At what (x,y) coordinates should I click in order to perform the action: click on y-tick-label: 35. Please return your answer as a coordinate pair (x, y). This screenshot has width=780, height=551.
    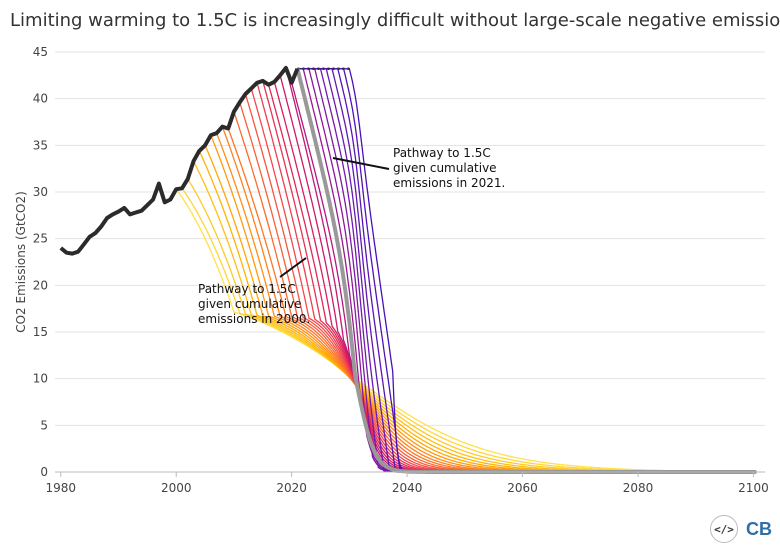
    Looking at the image, I should click on (40, 145).